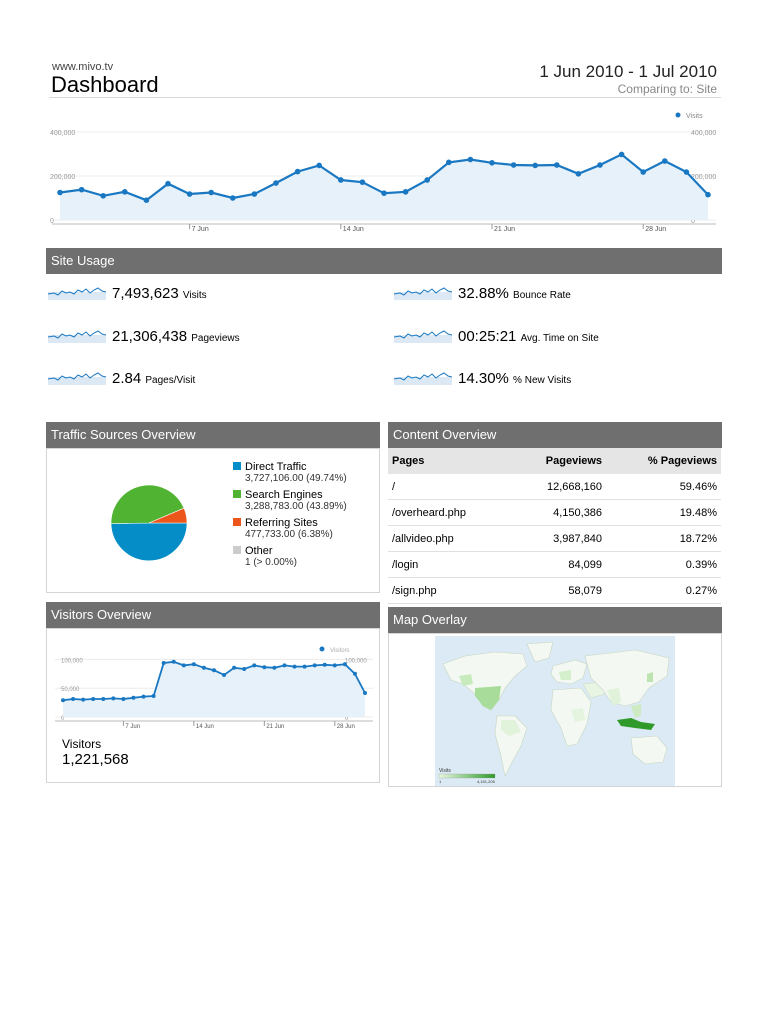  Describe the element at coordinates (275, 727) in the screenshot. I see `visitors-x-tick-label: 21 Jun` at that location.